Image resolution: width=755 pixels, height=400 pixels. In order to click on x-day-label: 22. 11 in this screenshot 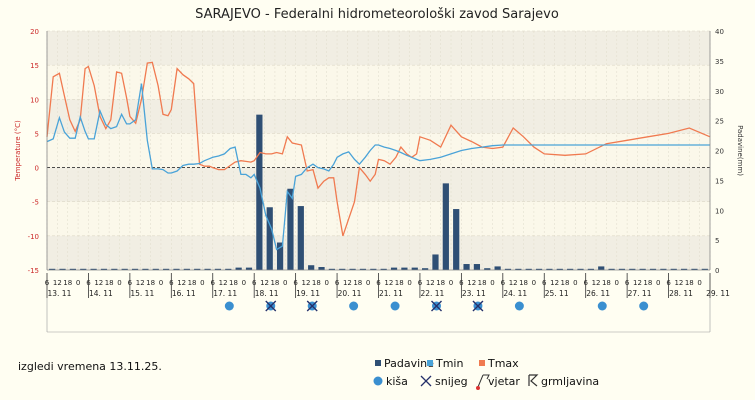, I will do `click(432, 293)`.